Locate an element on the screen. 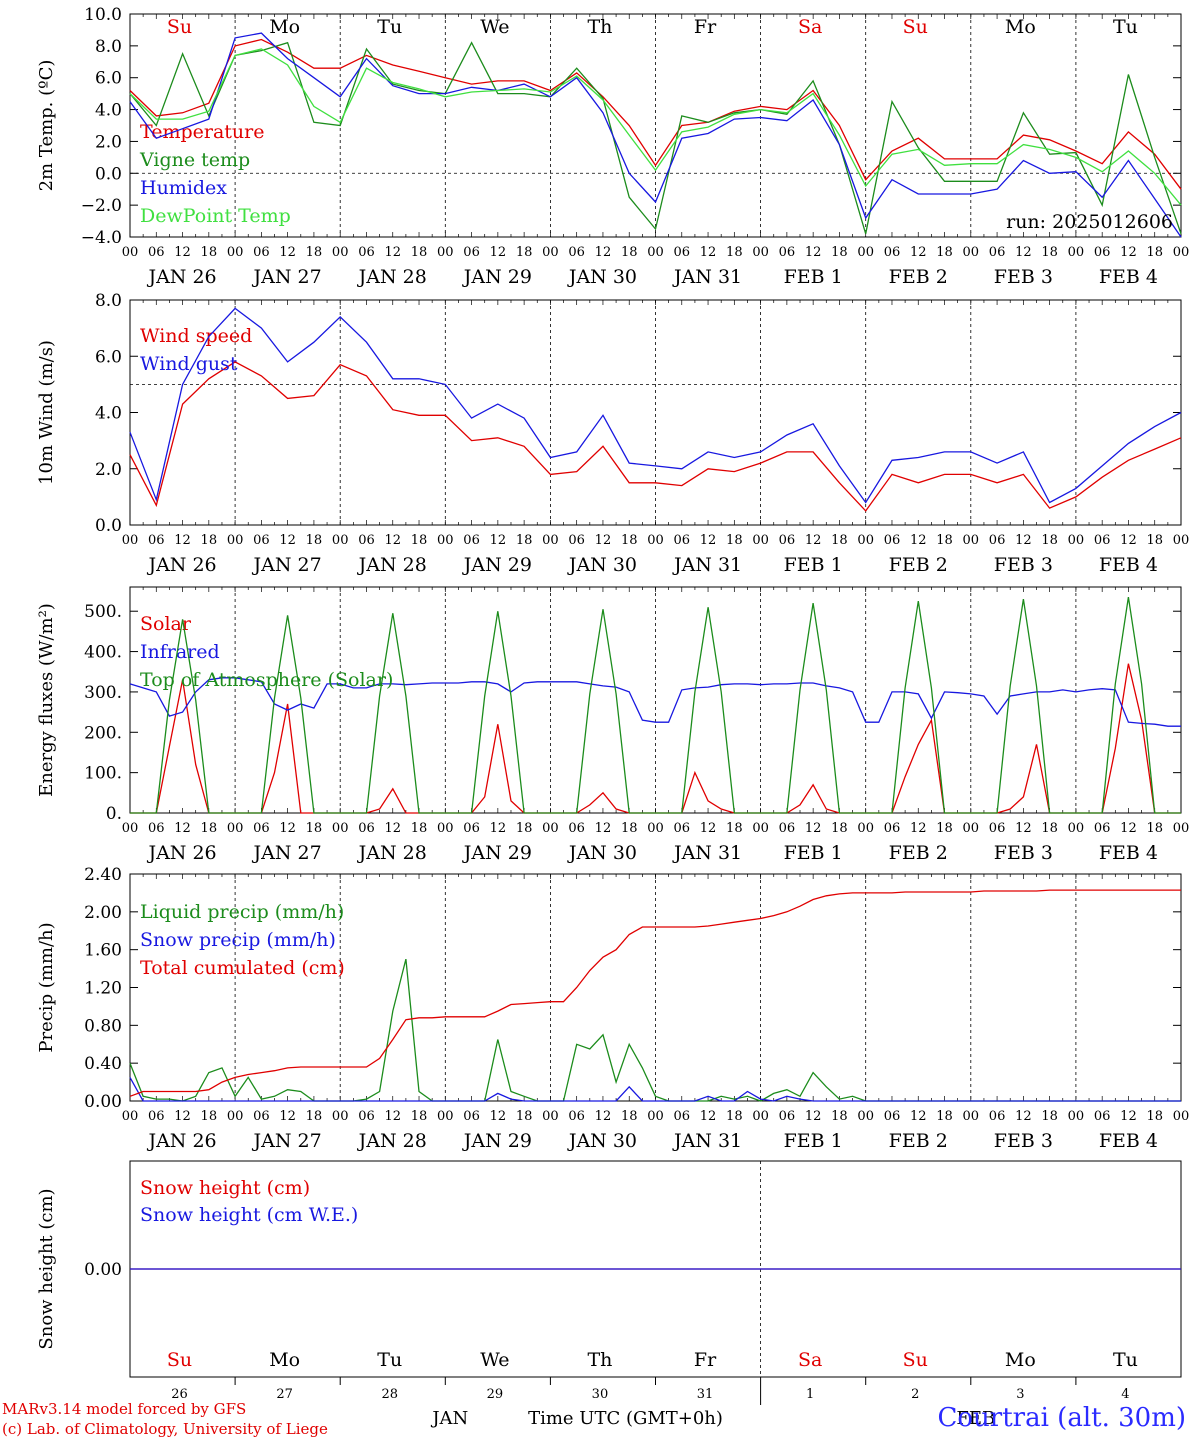  weekday-label: Th is located at coordinates (599, 27).